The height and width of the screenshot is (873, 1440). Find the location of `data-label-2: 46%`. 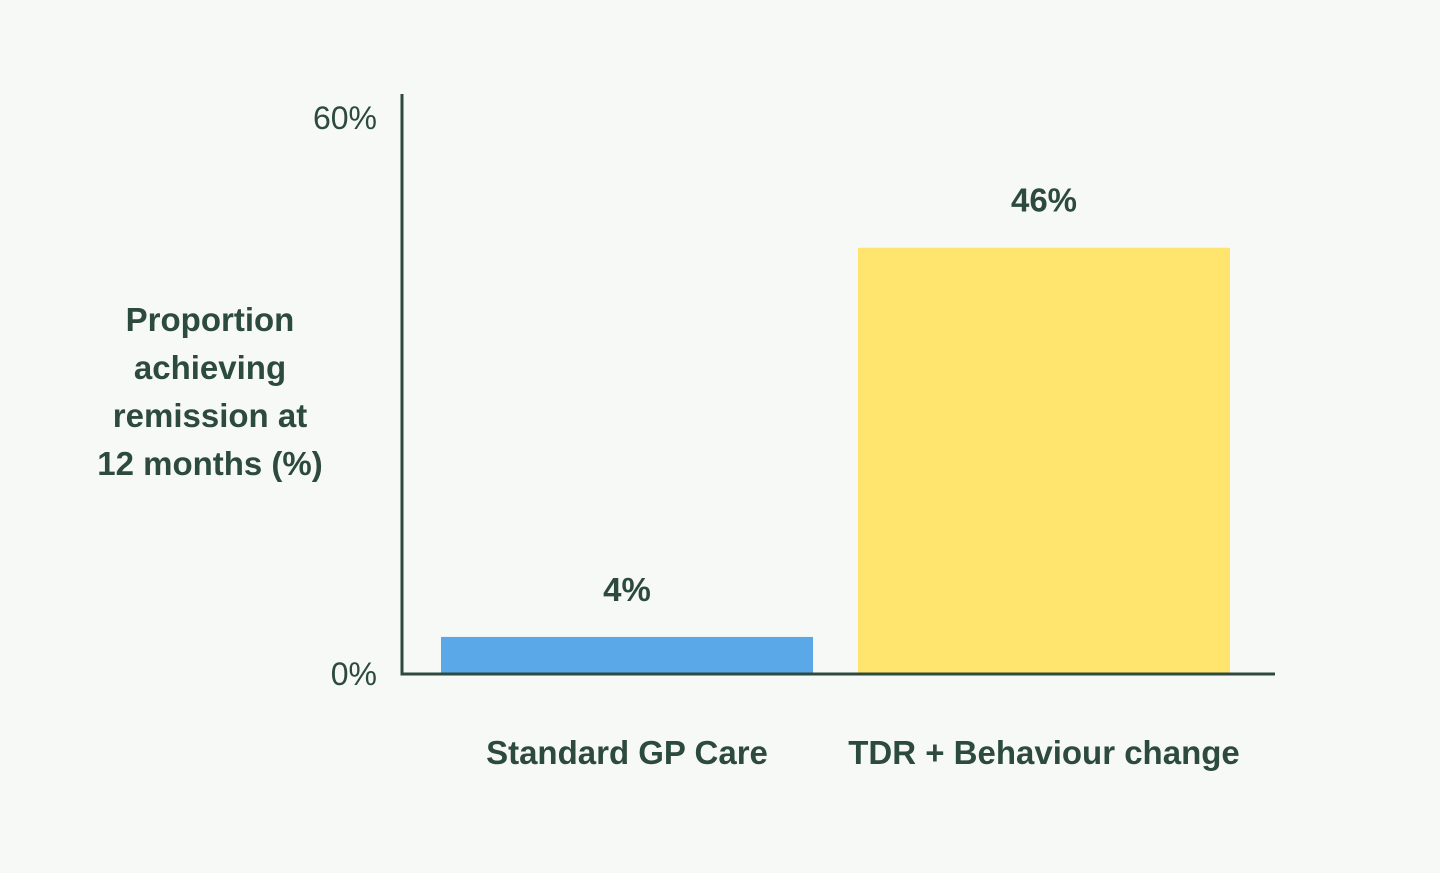

data-label-2: 46% is located at coordinates (1044, 200).